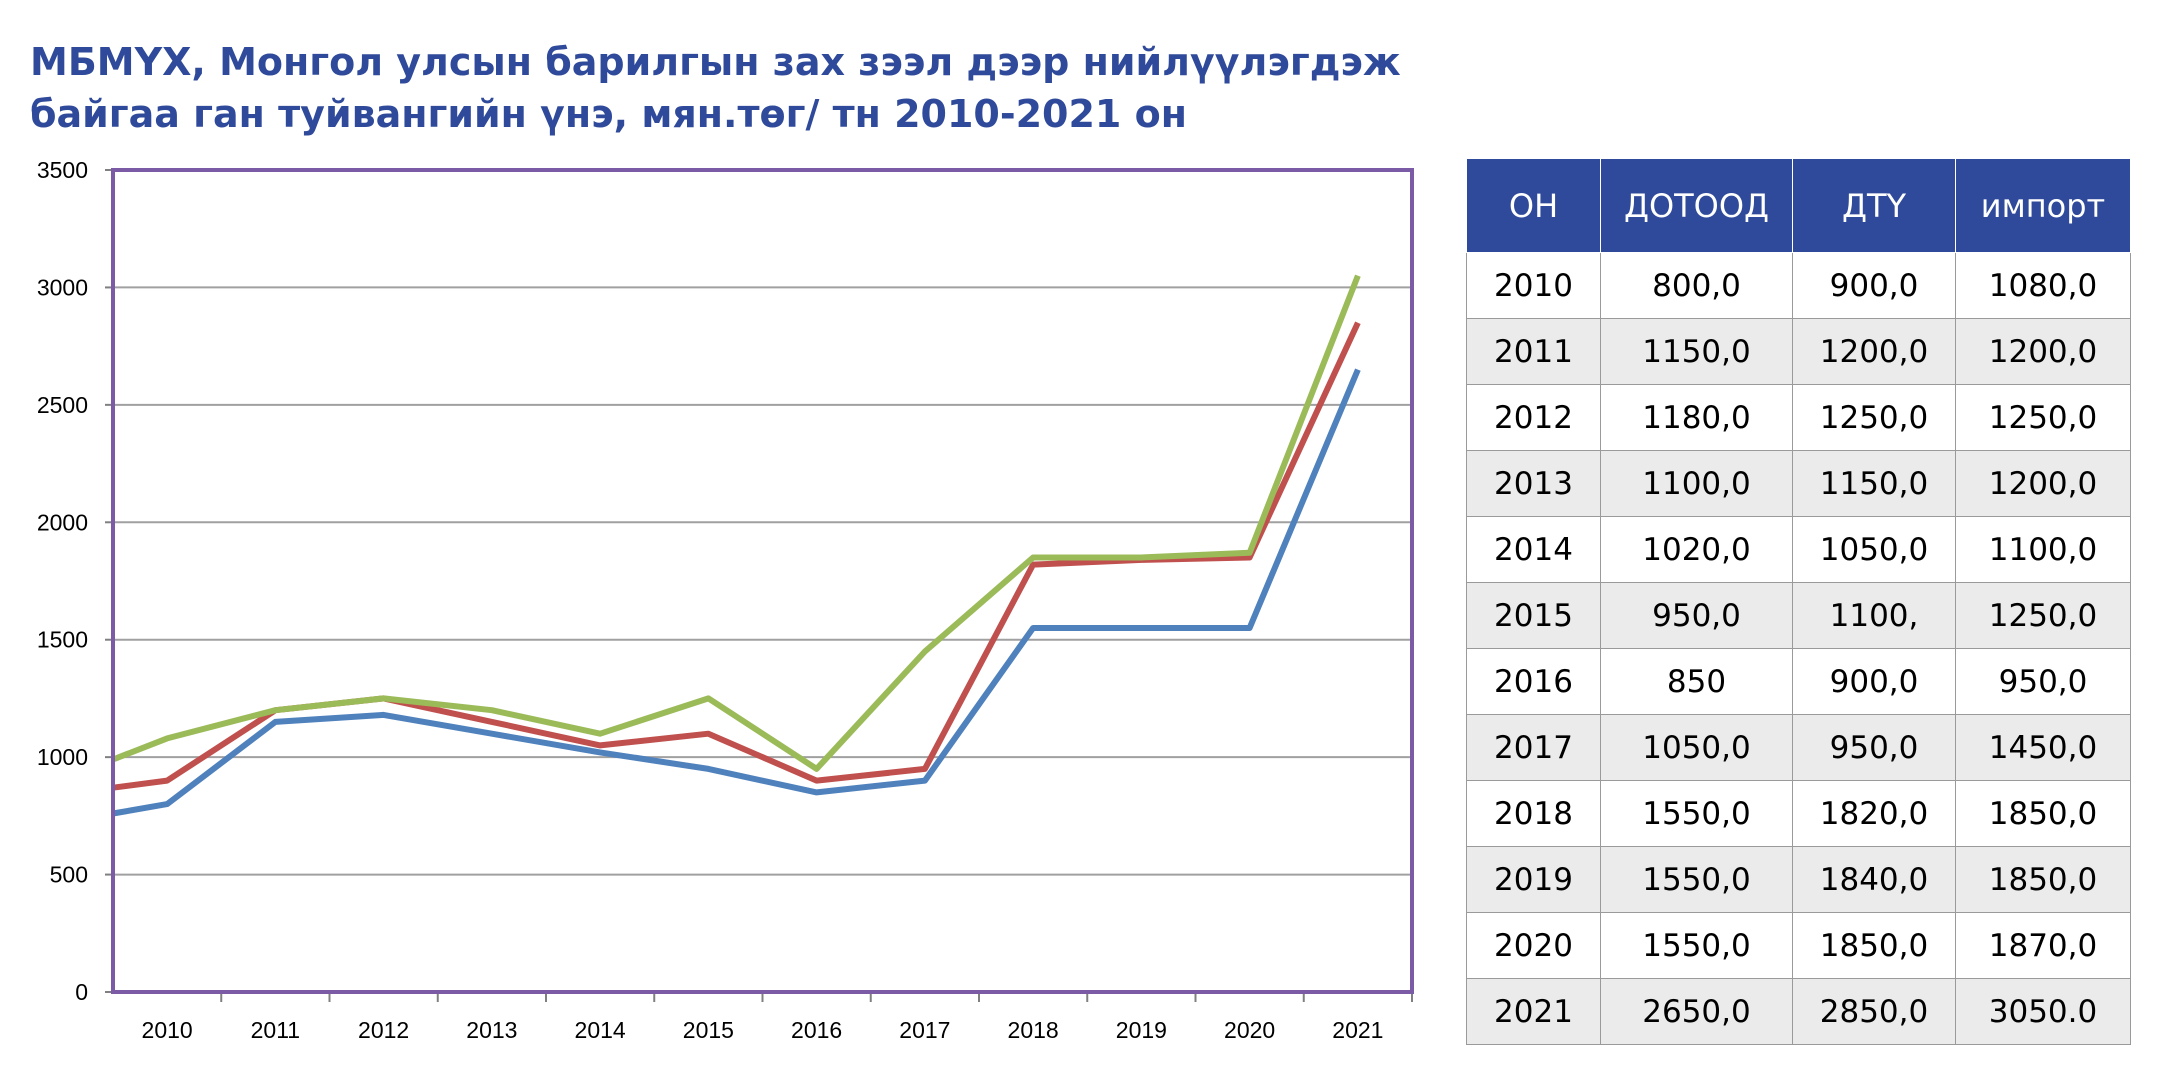  Describe the element at coordinates (491, 1030) in the screenshot. I see `x-tick-label: 2013` at that location.